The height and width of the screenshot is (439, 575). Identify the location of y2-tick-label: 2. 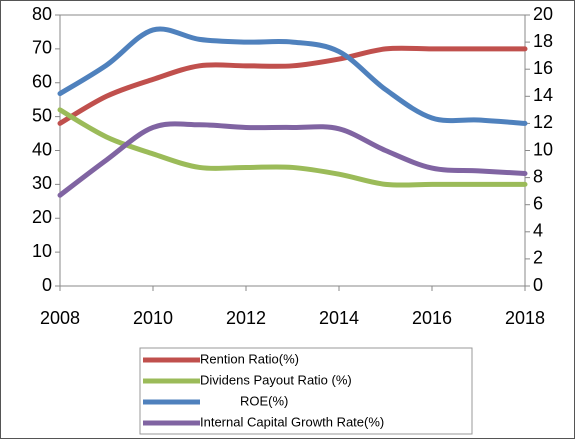
(538, 258).